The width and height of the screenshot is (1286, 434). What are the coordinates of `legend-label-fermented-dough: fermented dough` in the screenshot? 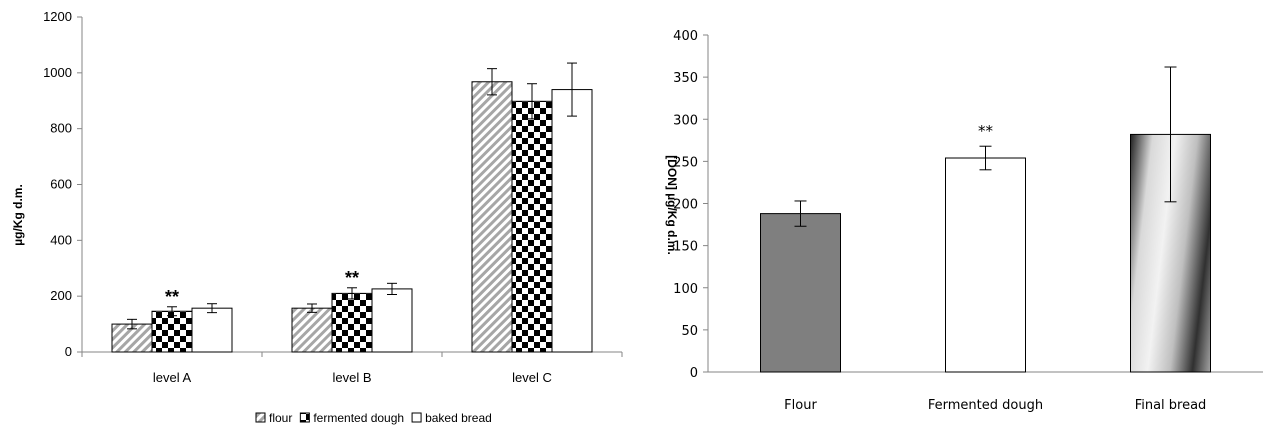 It's located at (358, 418).